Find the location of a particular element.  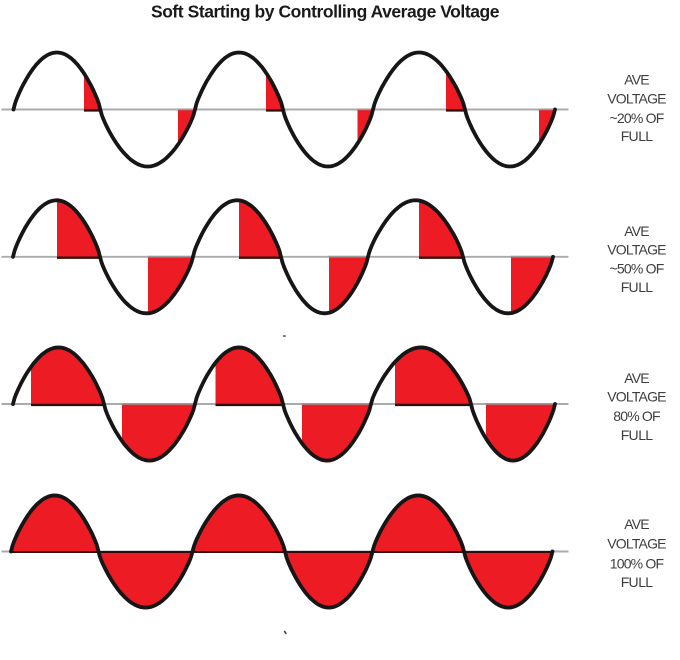

svg-text: 100% OF is located at coordinates (637, 563).